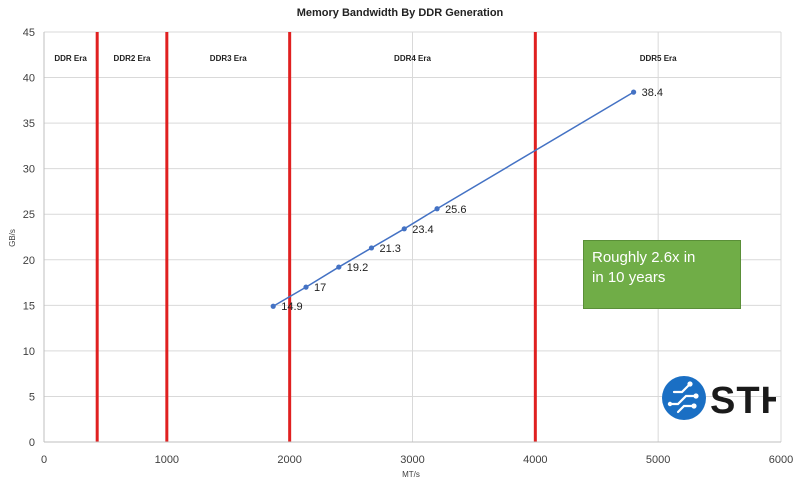 The height and width of the screenshot is (486, 800). Describe the element at coordinates (743, 401) in the screenshot. I see `logo-text: STH` at that location.